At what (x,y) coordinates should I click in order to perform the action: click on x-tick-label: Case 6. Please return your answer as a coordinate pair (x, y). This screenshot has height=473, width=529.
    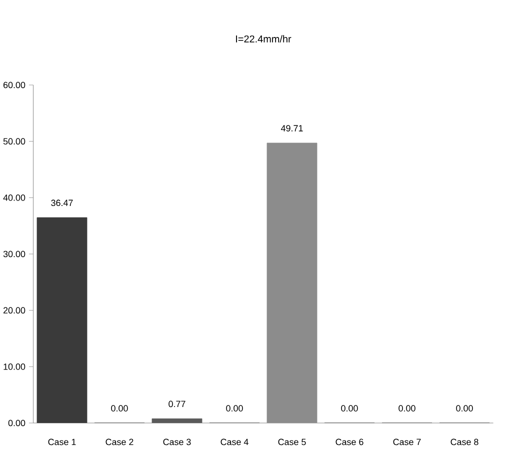
    Looking at the image, I should click on (350, 442).